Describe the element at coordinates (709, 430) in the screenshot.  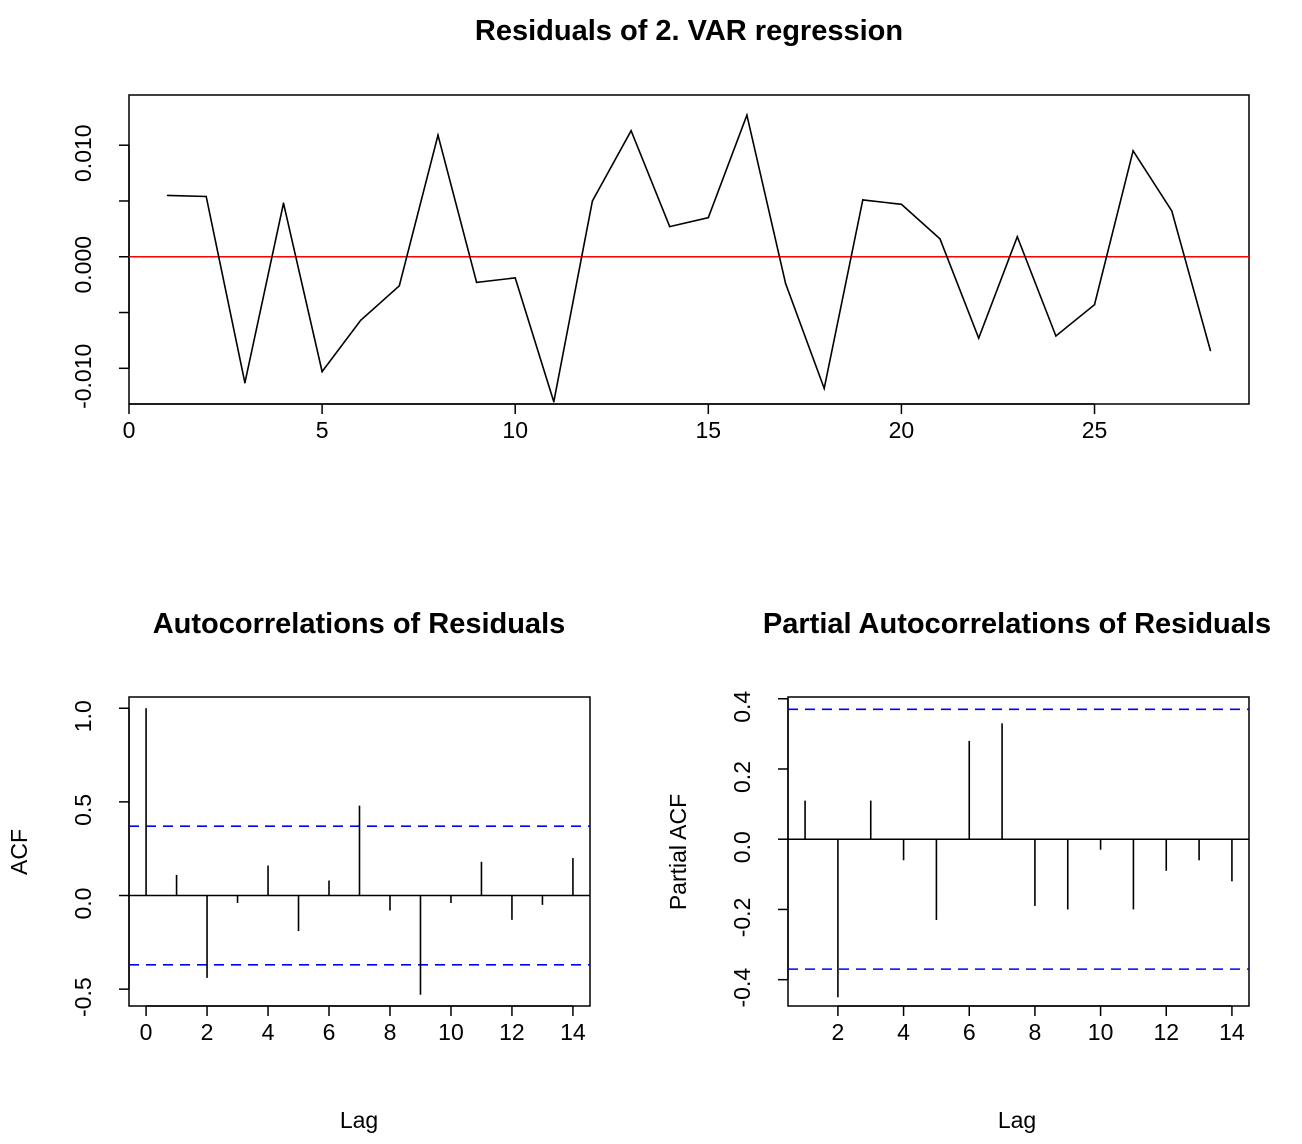
I see `residuals-x-tick-label: 15` at that location.